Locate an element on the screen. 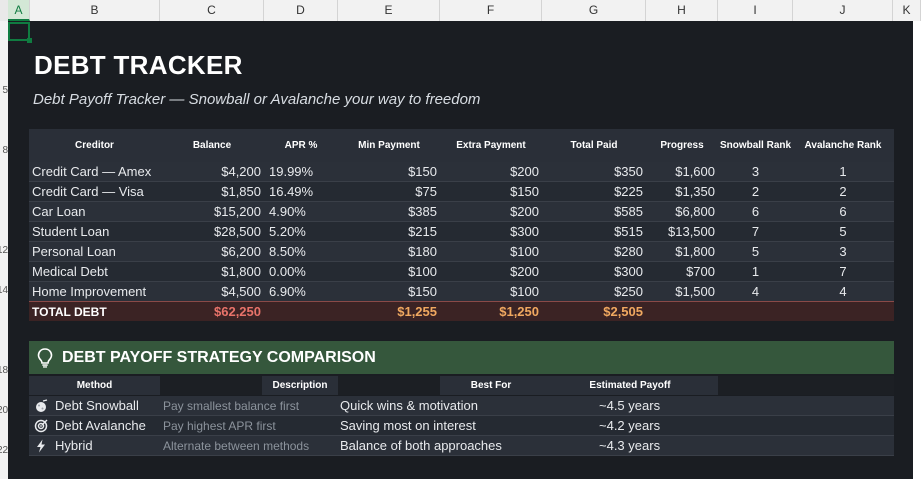 The width and height of the screenshot is (921, 479). column-header-e: E is located at coordinates (389, 10).